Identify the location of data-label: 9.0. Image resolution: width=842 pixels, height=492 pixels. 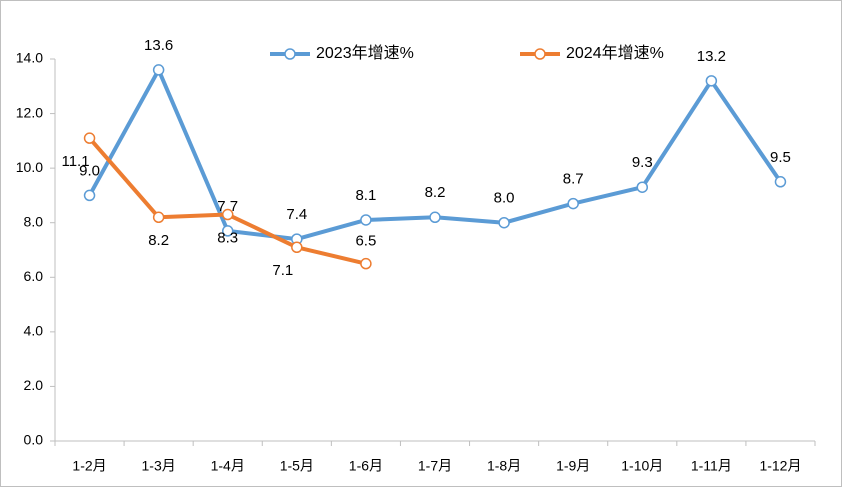
(89, 170).